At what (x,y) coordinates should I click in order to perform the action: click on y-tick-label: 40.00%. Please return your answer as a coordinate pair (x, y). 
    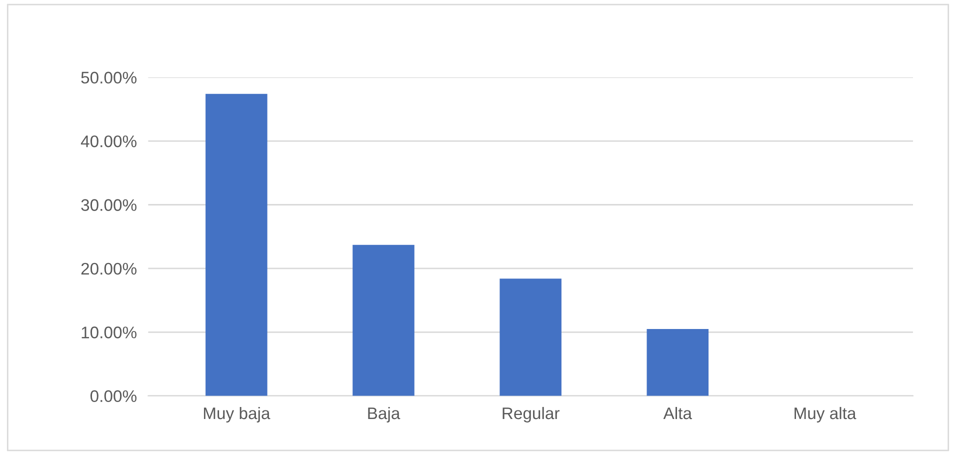
    Looking at the image, I should click on (108, 141).